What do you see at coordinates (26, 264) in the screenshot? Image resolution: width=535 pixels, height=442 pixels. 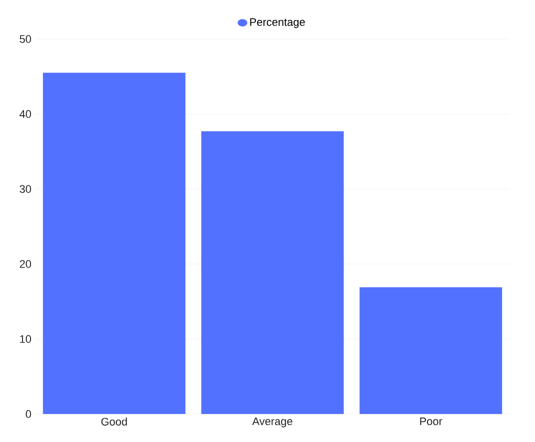 I see `y-tick-label: 20` at bounding box center [26, 264].